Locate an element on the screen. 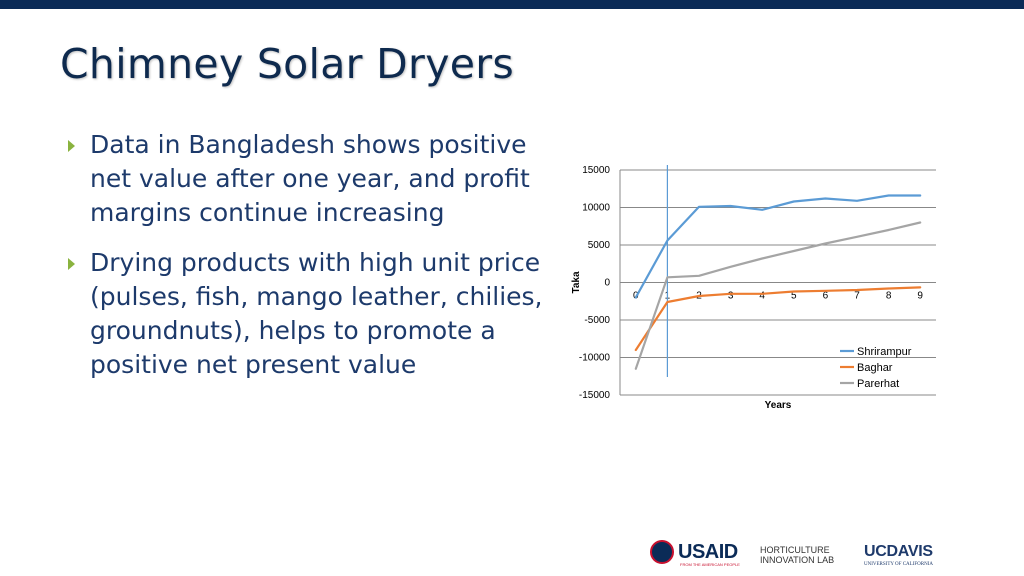 The width and height of the screenshot is (1024, 576). x-tick-label: 4 is located at coordinates (762, 296).